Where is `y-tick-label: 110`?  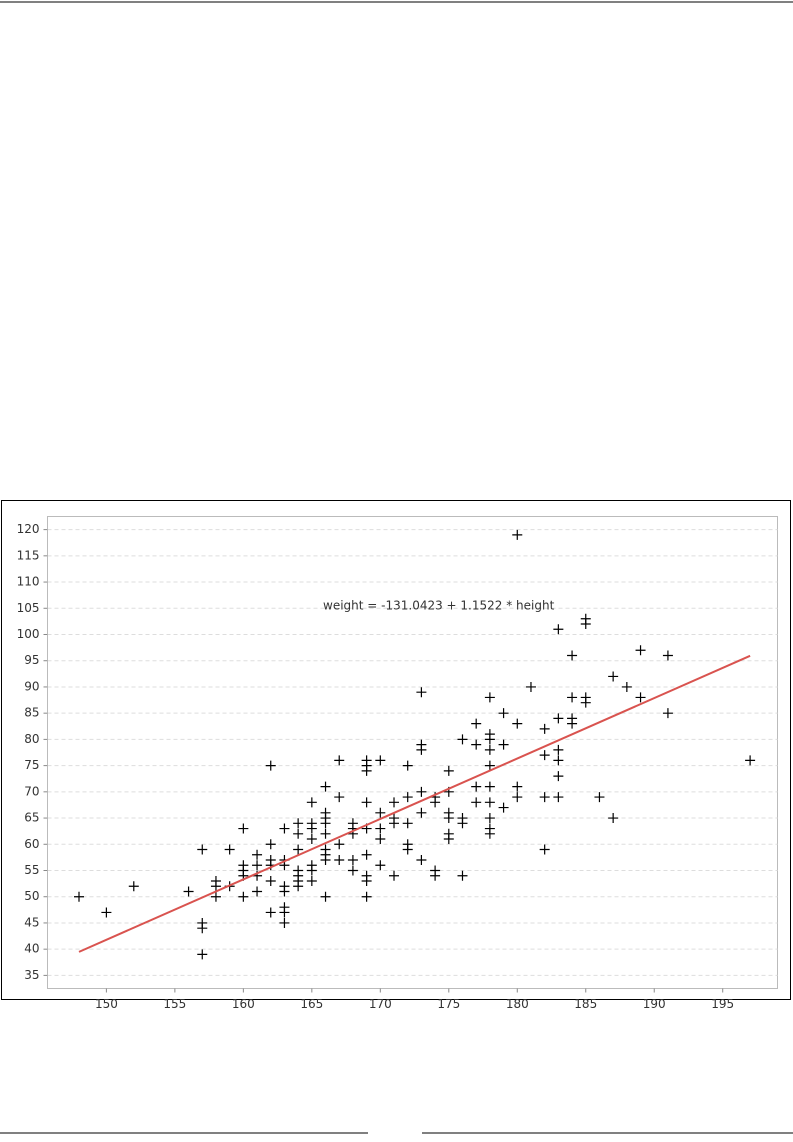
y-tick-label: 110 is located at coordinates (28, 582).